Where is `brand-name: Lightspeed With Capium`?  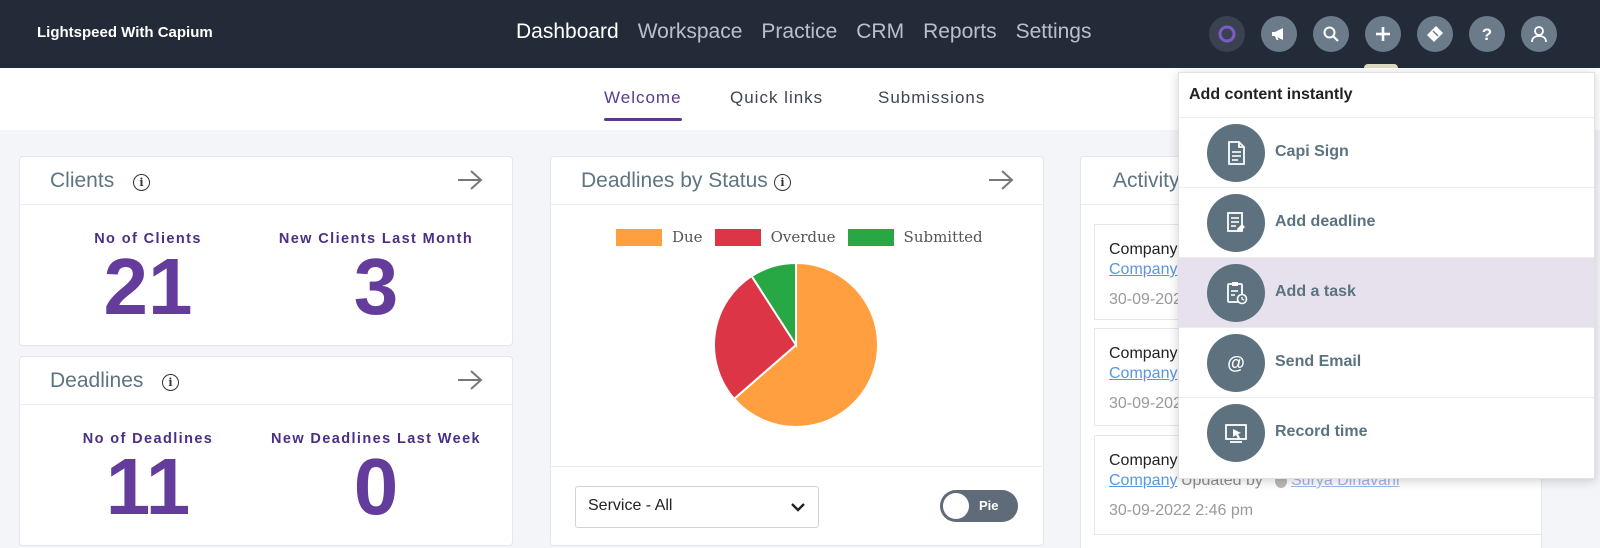
brand-name: Lightspeed With Capium is located at coordinates (125, 32).